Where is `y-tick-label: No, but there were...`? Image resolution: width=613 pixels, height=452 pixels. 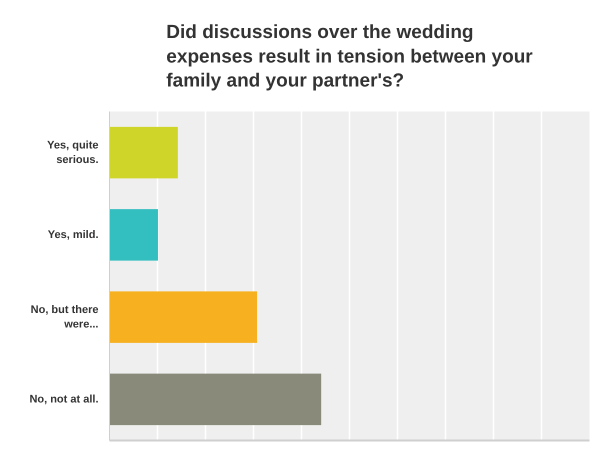 y-tick-label: No, but there were... is located at coordinates (64, 317).